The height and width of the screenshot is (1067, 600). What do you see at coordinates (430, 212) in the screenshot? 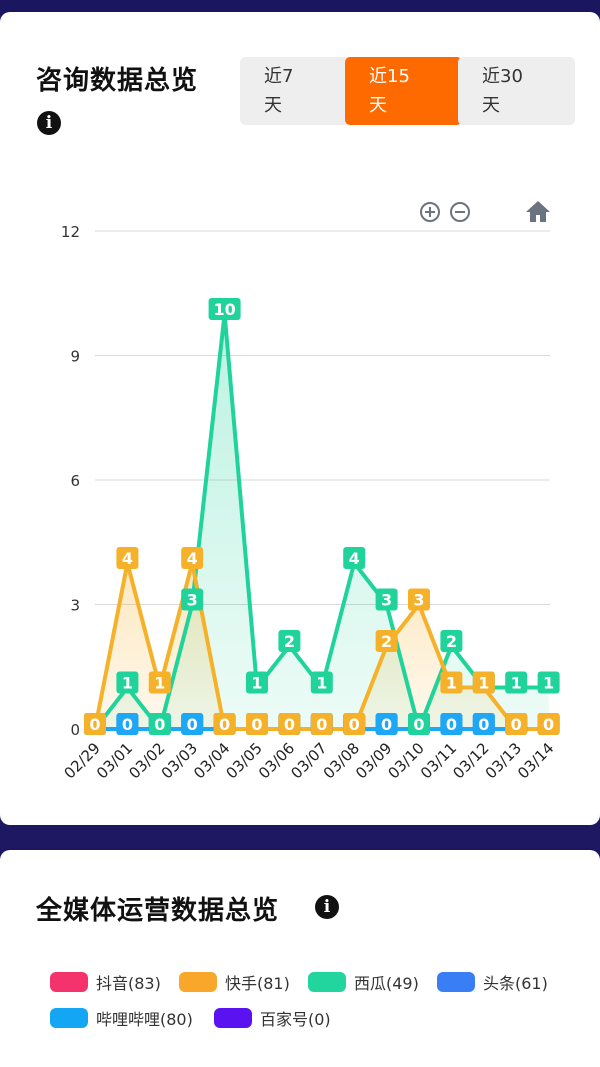
I see `zoom-in-icon` at bounding box center [430, 212].